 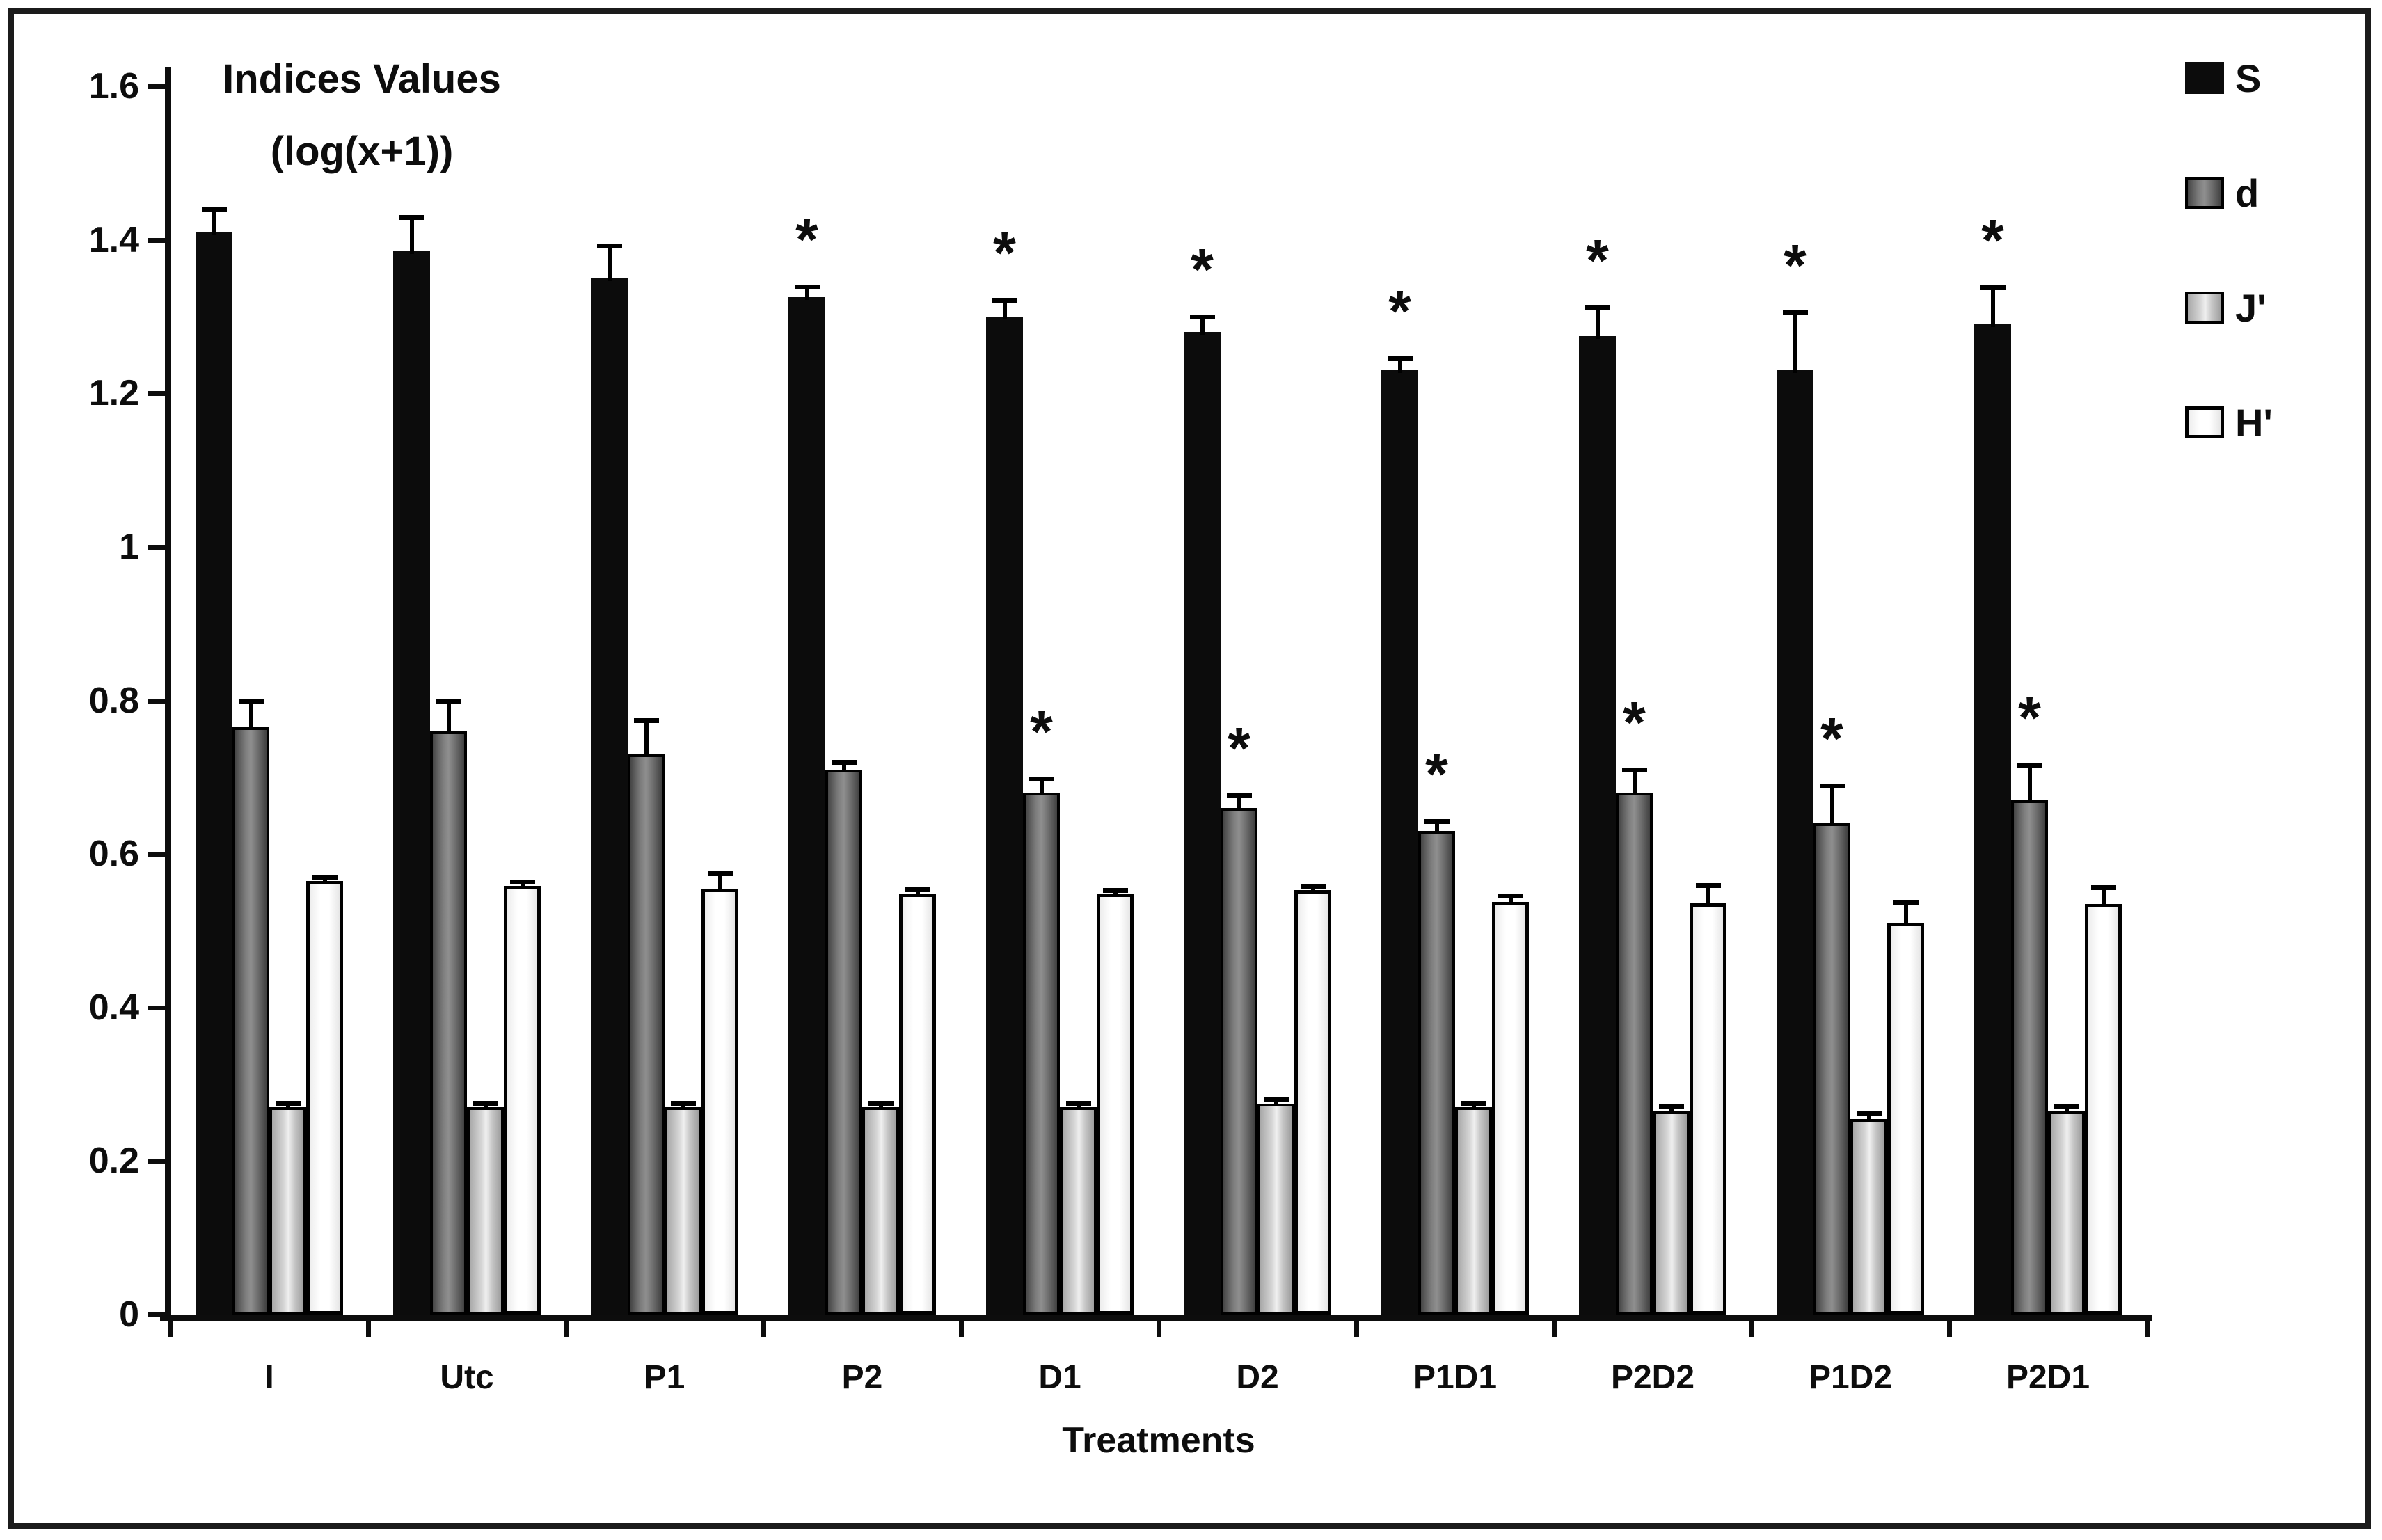 What do you see at coordinates (1455, 1378) in the screenshot?
I see `x-category-label: P1D1` at bounding box center [1455, 1378].